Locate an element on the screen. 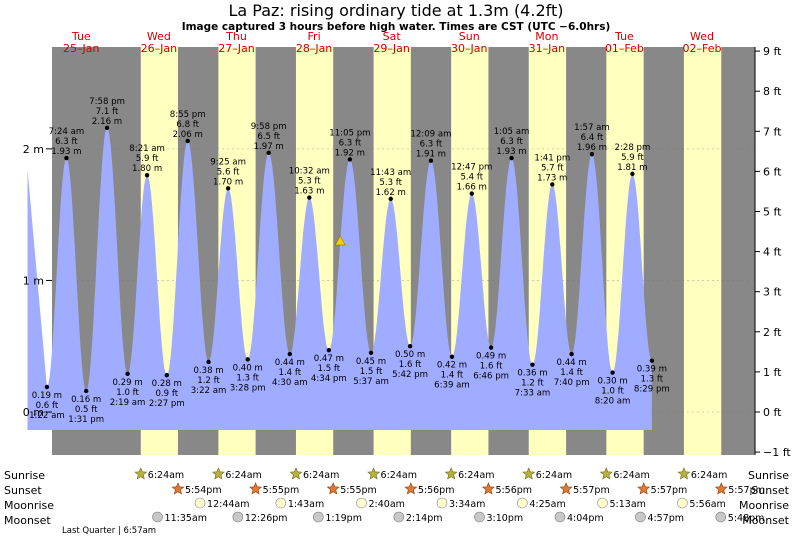  low-tide-time: 2:19 am is located at coordinates (128, 403).